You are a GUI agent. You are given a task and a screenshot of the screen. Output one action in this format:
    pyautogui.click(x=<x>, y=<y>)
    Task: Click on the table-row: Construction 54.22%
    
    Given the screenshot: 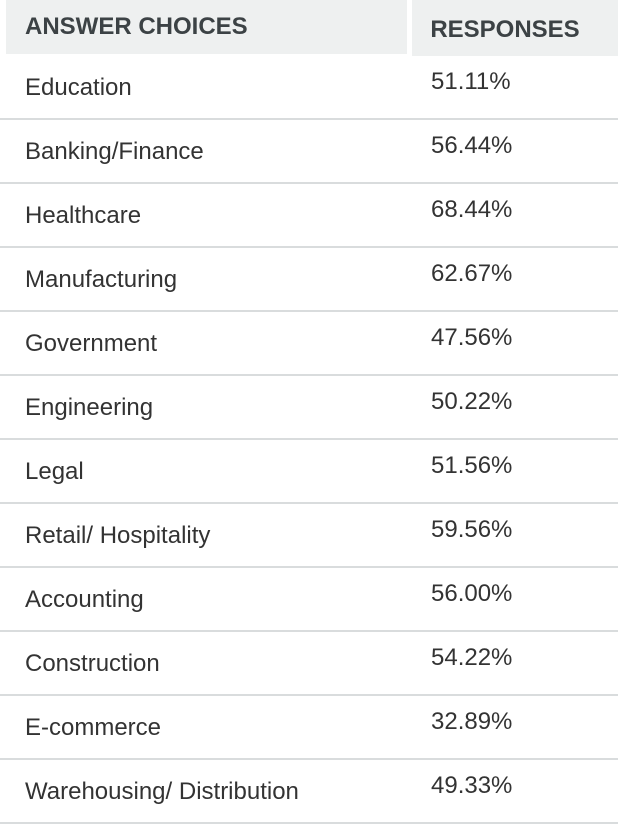 What is the action you would take?
    pyautogui.click(x=309, y=664)
    